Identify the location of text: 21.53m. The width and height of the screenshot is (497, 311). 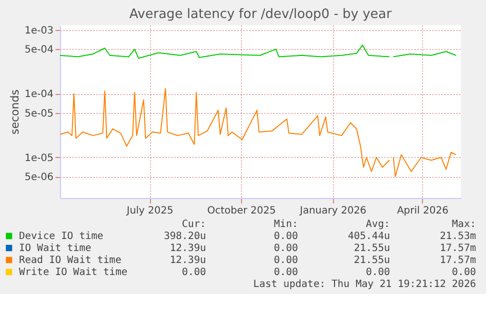
(458, 236).